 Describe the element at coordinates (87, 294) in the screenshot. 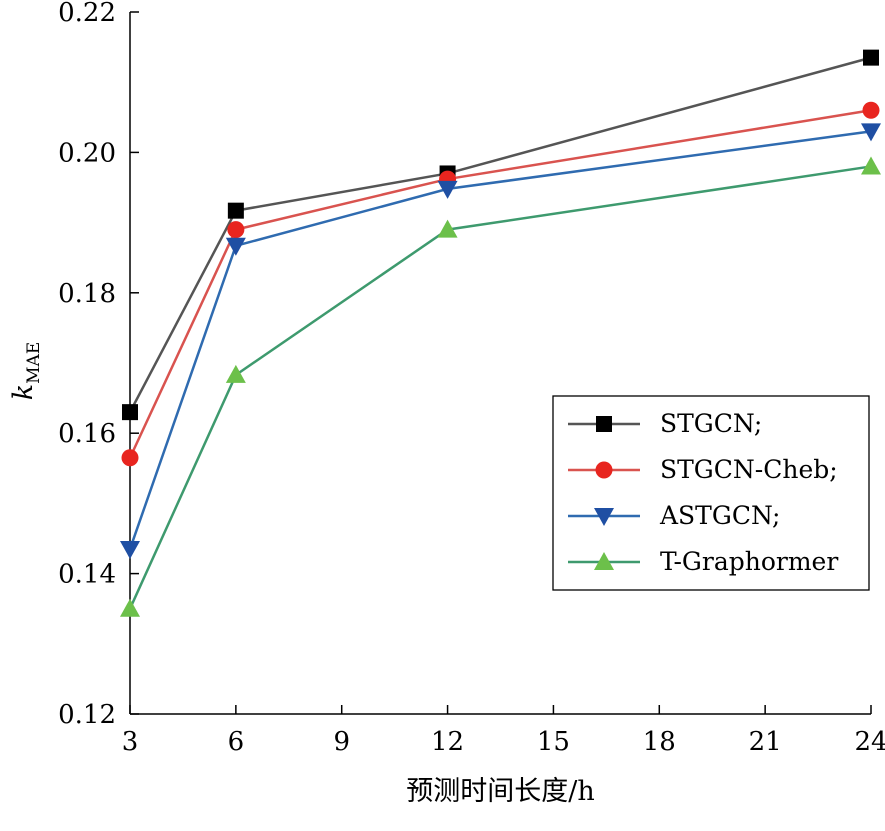

I see `y-tick-label: 0.18` at that location.